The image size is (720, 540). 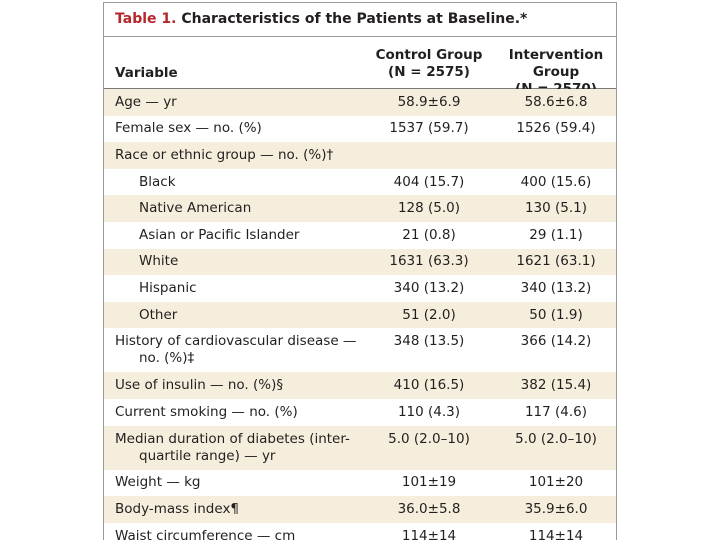 I want to click on column-header-line: Intervention Group, so click(x=556, y=63).